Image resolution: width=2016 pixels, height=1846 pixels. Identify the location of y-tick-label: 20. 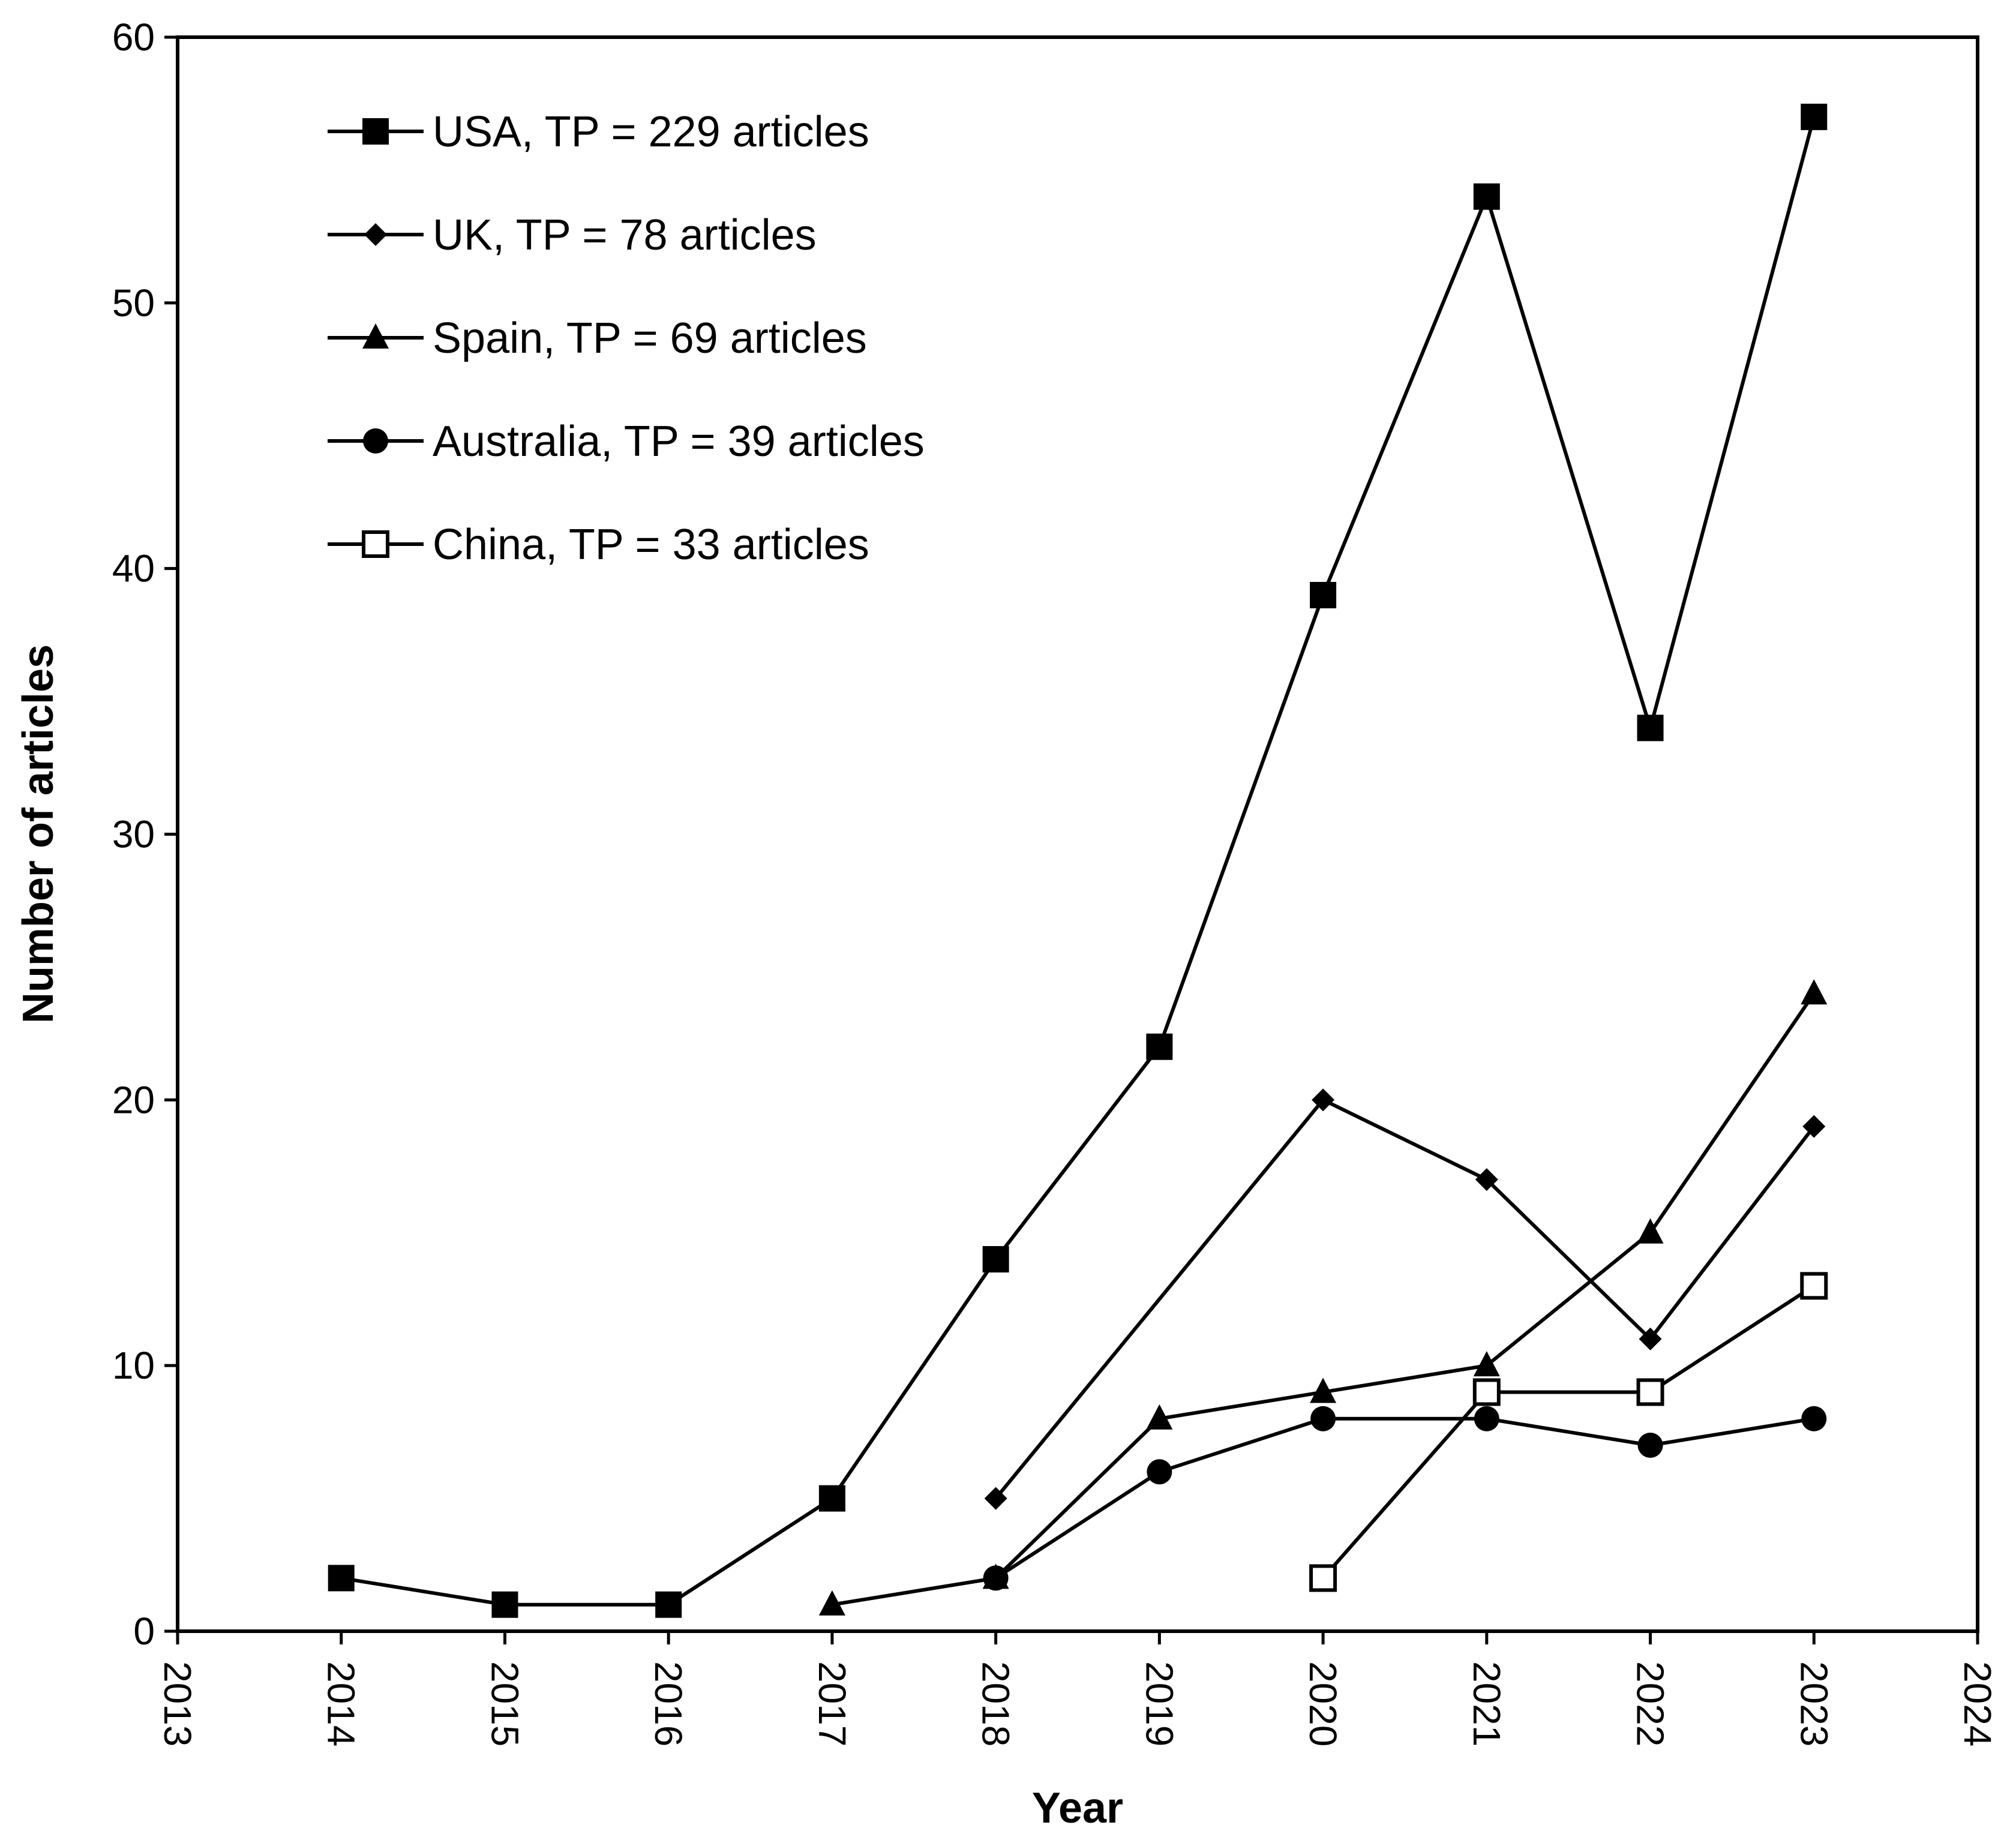
(133, 1099).